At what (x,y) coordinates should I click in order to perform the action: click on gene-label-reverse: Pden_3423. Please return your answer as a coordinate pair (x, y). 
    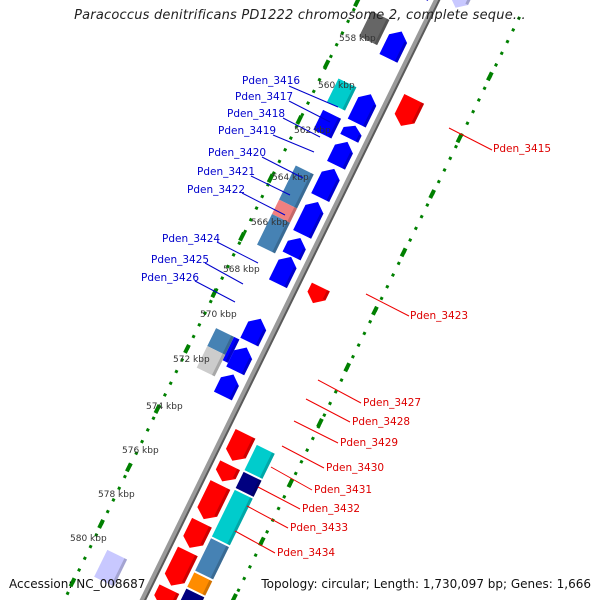
    Looking at the image, I should click on (439, 316).